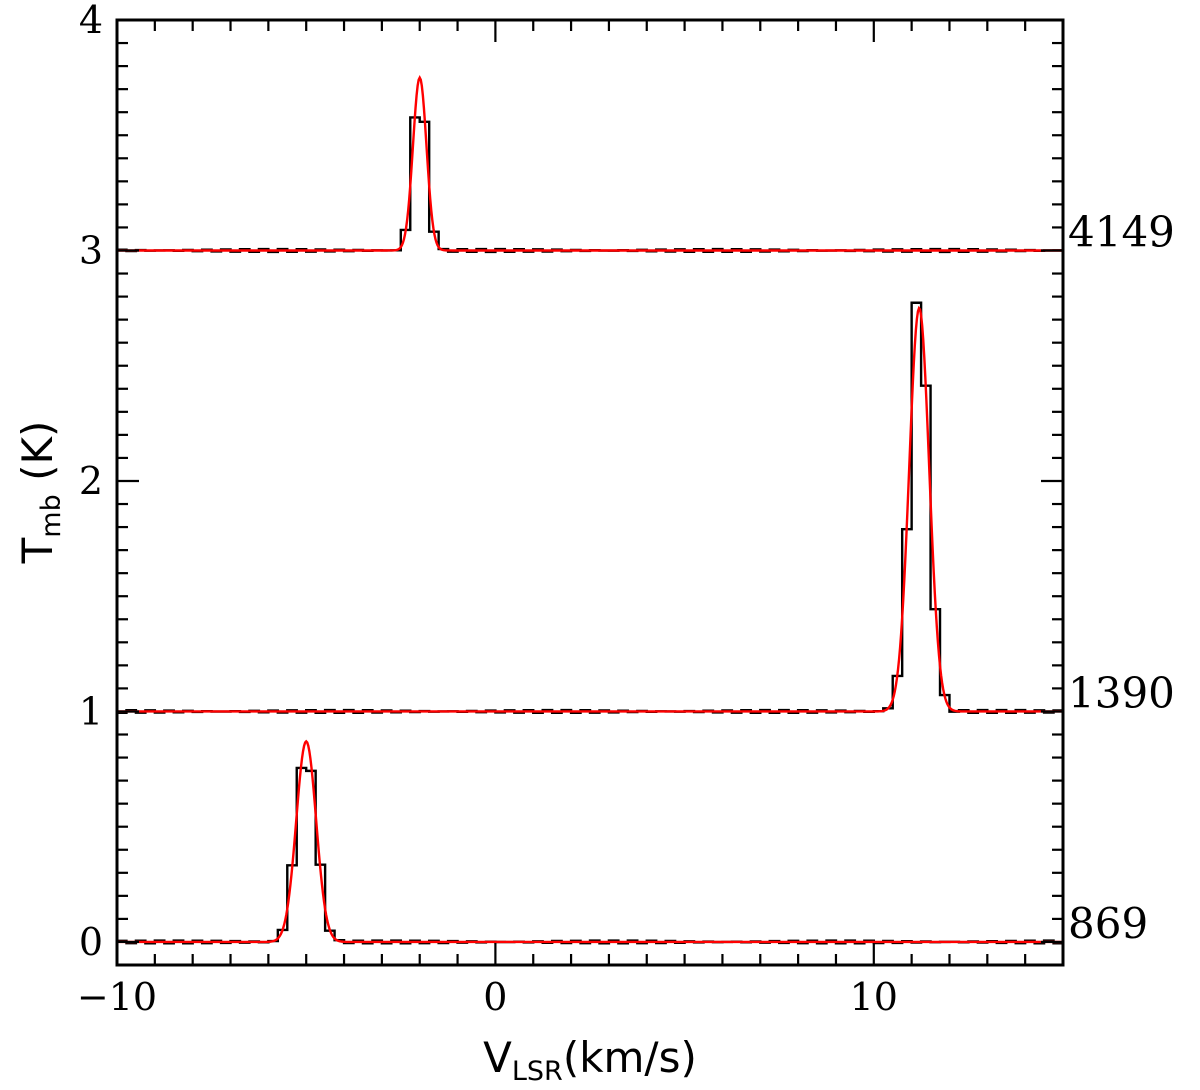 The height and width of the screenshot is (1090, 1200). Describe the element at coordinates (874, 997) in the screenshot. I see `x-tick-label: 10` at that location.